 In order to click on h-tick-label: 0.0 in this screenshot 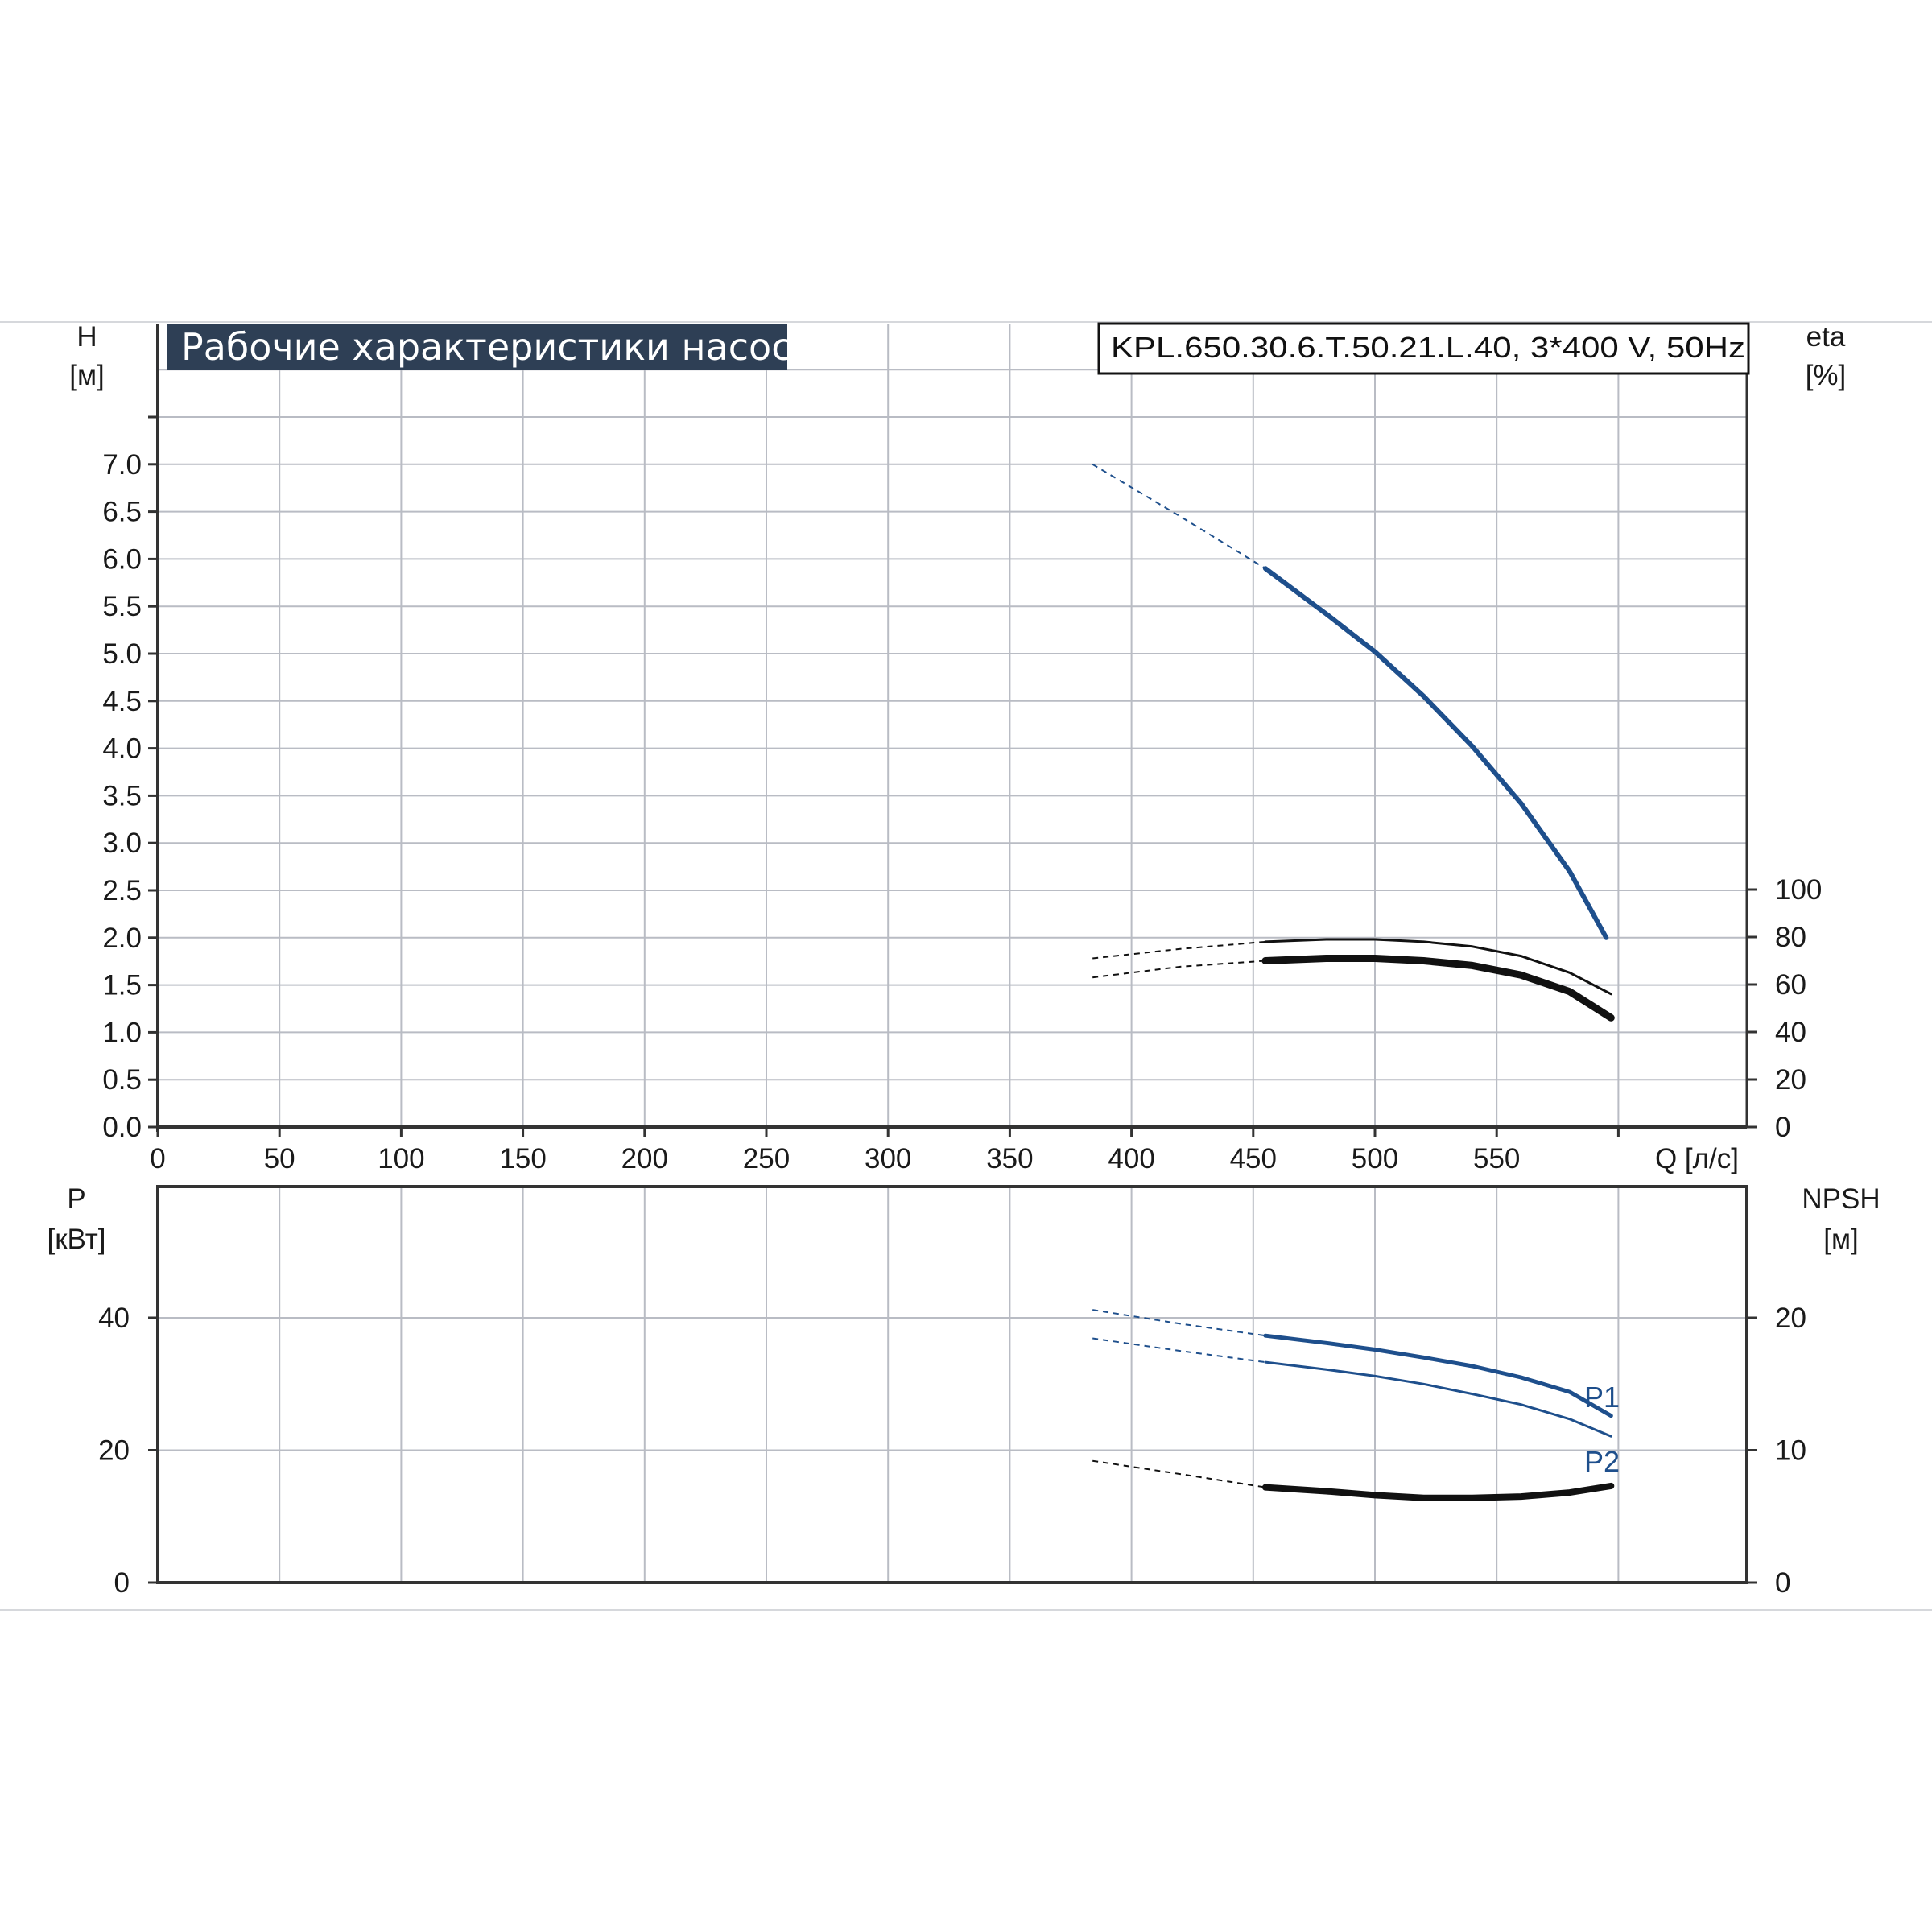, I will do `click(122, 1127)`.